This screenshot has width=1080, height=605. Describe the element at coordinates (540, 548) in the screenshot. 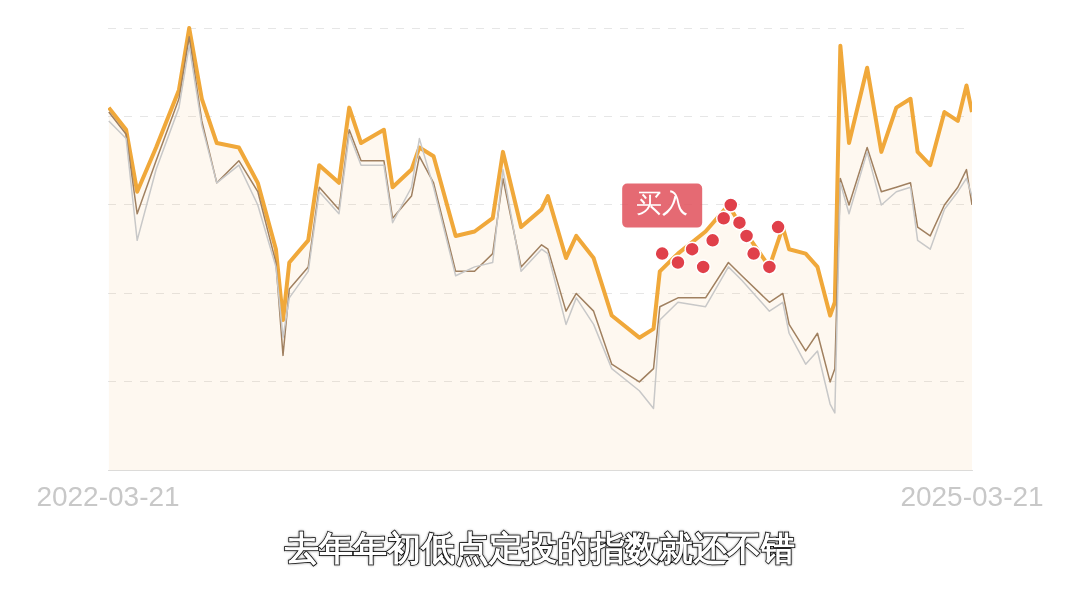

I see `text: 去年年初低点定投的指数就还不错` at that location.